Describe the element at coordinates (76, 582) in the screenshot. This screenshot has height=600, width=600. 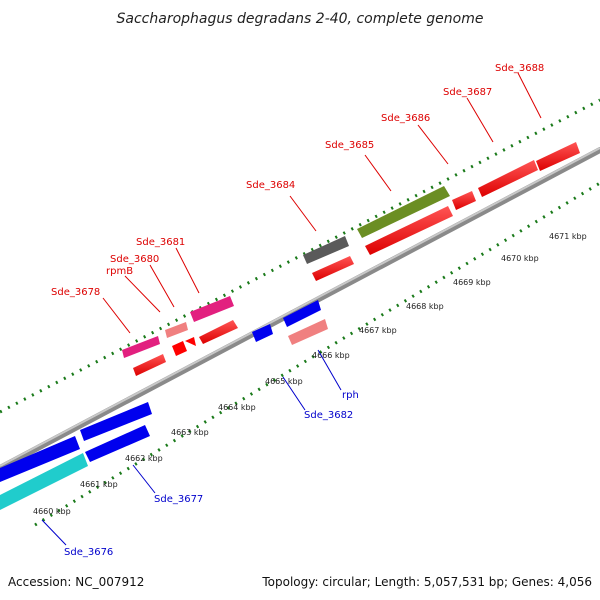
I see `accession-text: Accession: NC_007912` at that location.